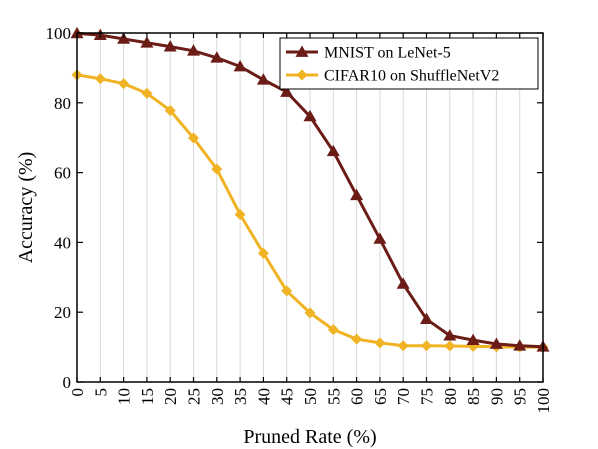  I want to click on x-tick-label: 10, so click(124, 396).